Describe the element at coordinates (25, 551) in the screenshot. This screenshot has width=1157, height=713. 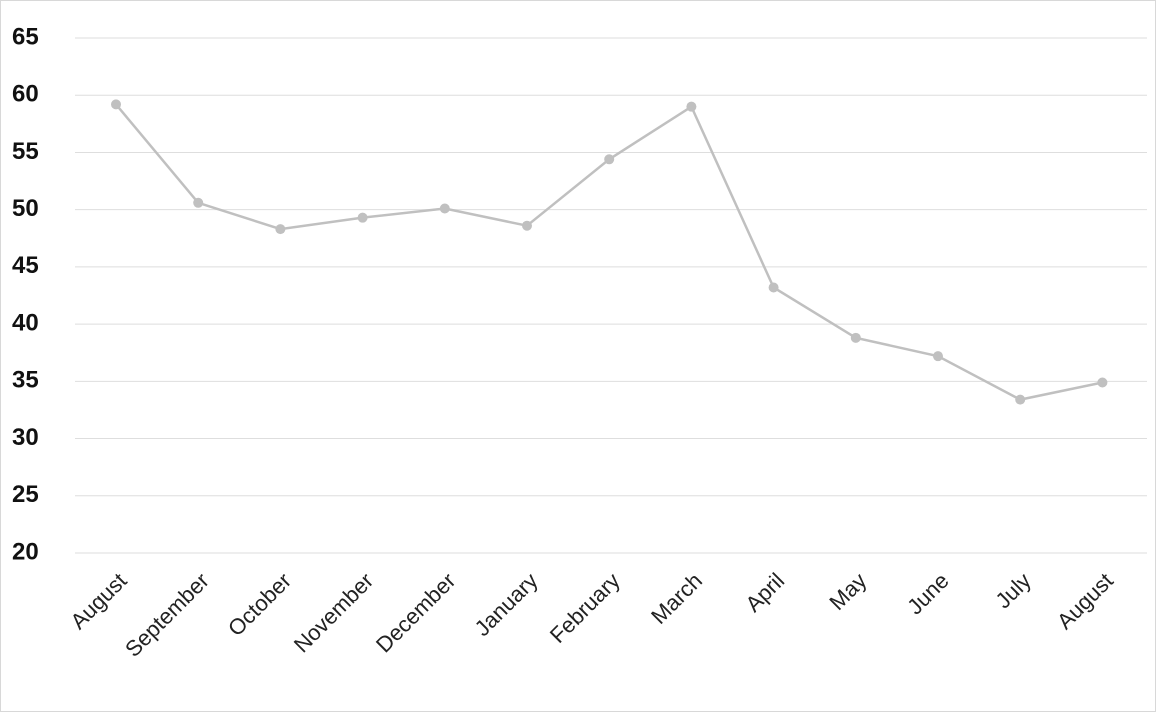
I see `y-tick-label: 20` at that location.